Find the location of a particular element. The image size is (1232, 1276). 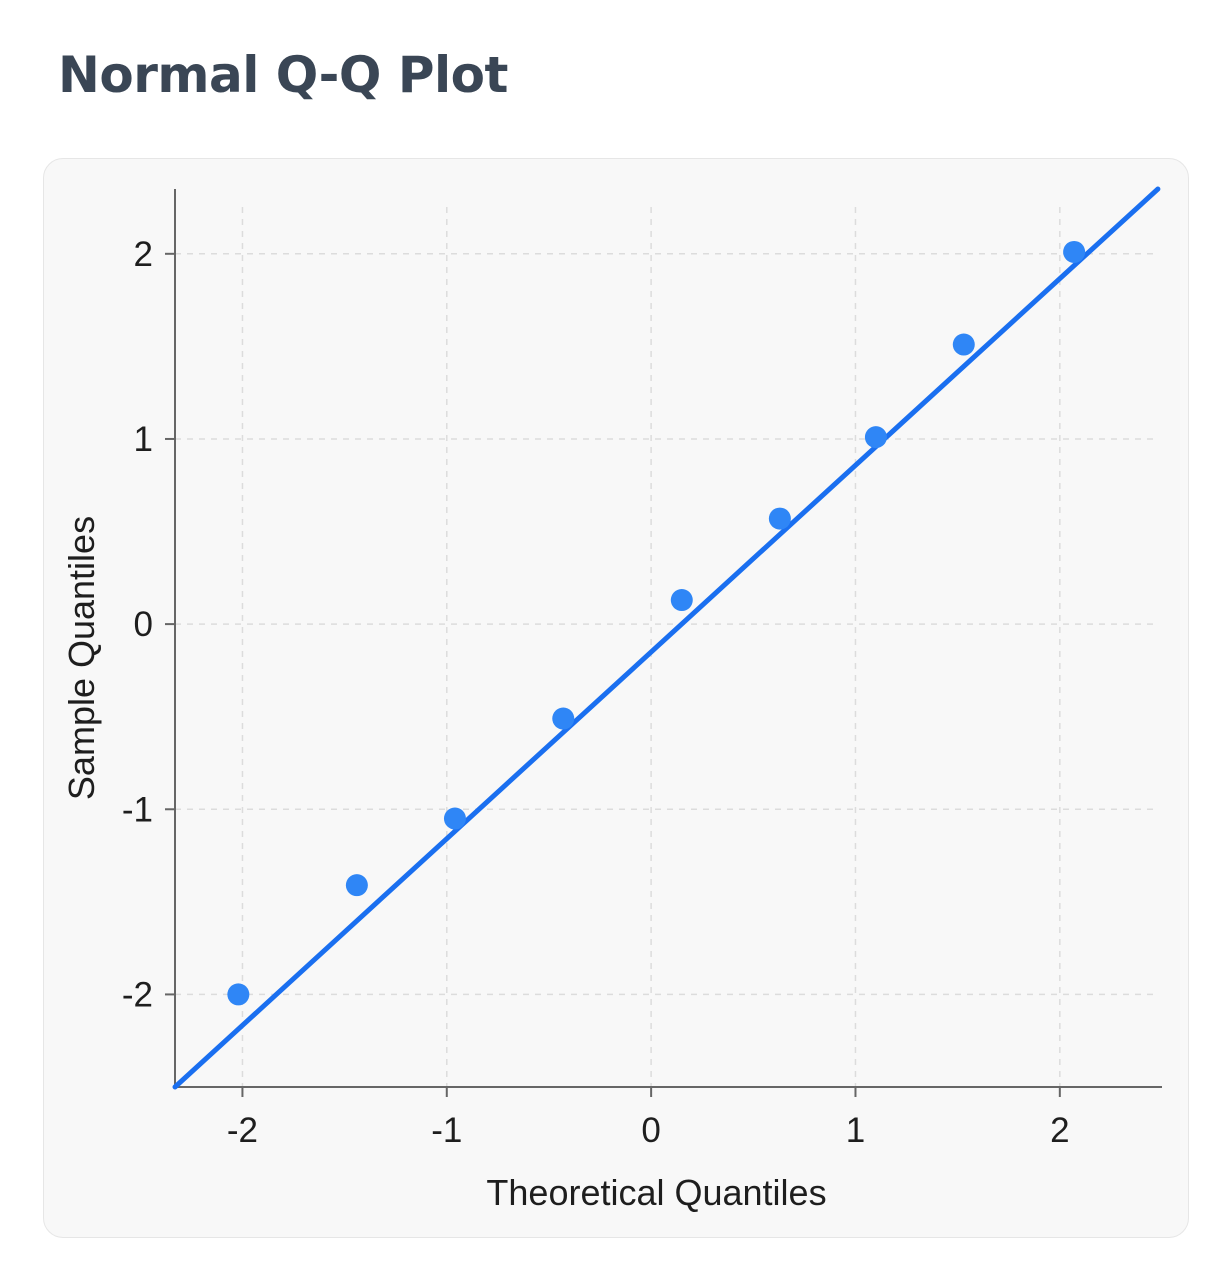

x-tick-label-1: -1 is located at coordinates (446, 1130).